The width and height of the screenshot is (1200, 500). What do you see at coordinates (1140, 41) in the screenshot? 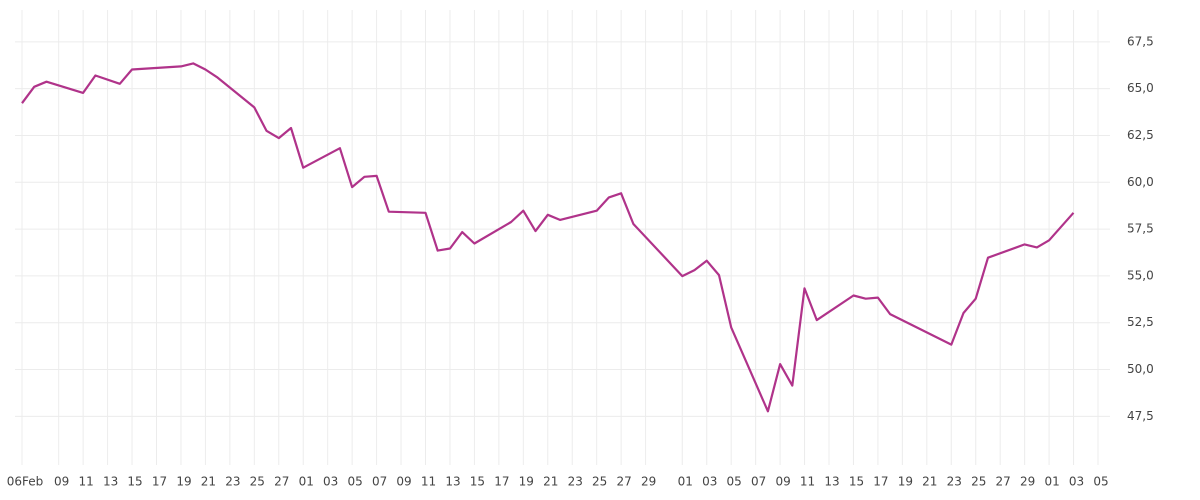
I see `y-tick-label: 67,5` at bounding box center [1140, 41].